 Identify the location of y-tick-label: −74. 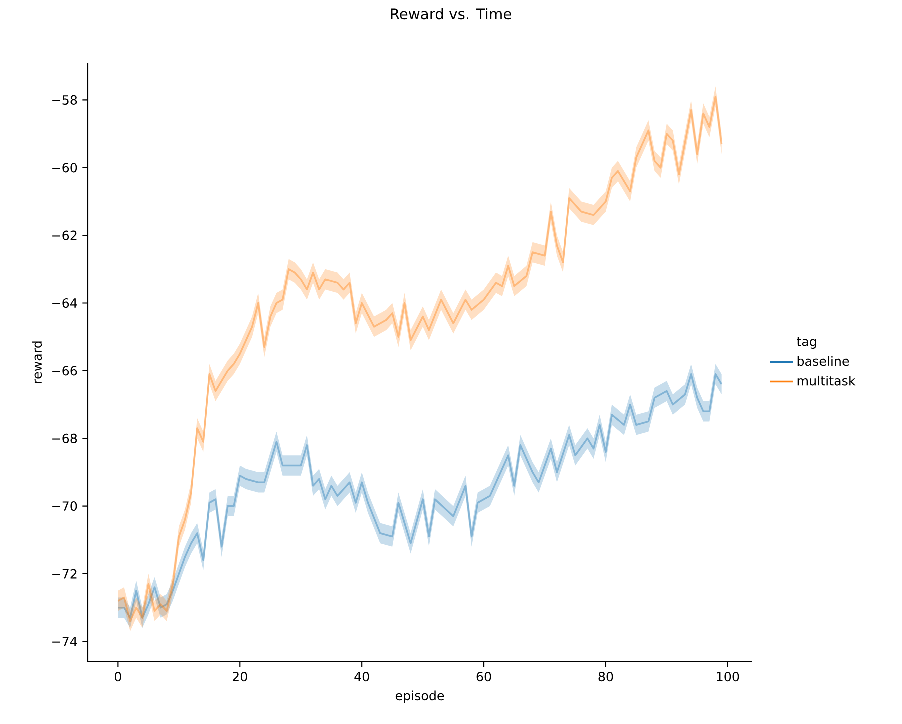
(65, 641).